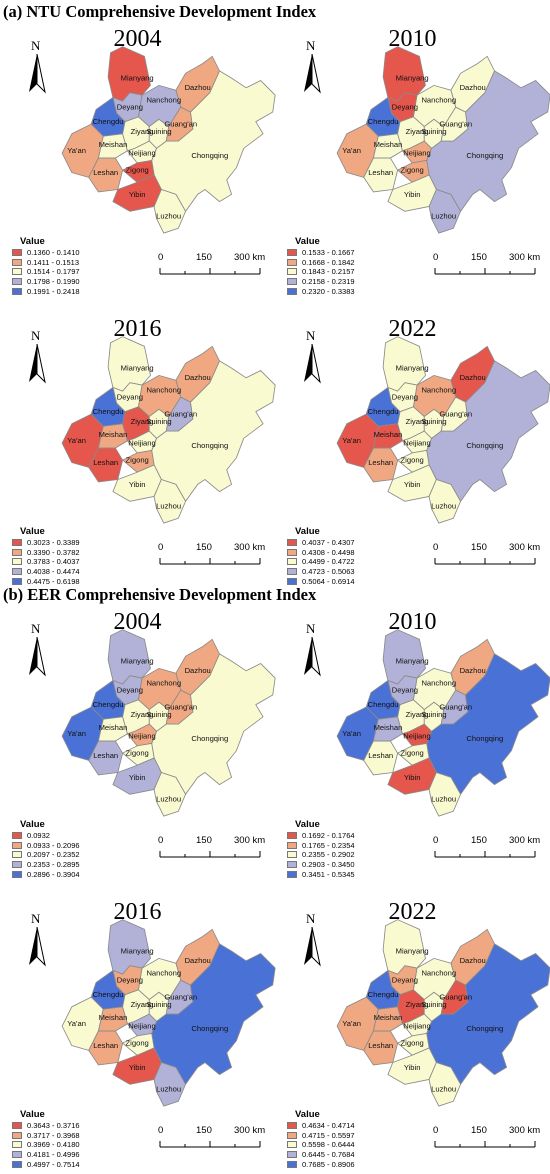  What do you see at coordinates (328, 874) in the screenshot?
I see `legend-label: 0.3451 - 0.5345` at bounding box center [328, 874].